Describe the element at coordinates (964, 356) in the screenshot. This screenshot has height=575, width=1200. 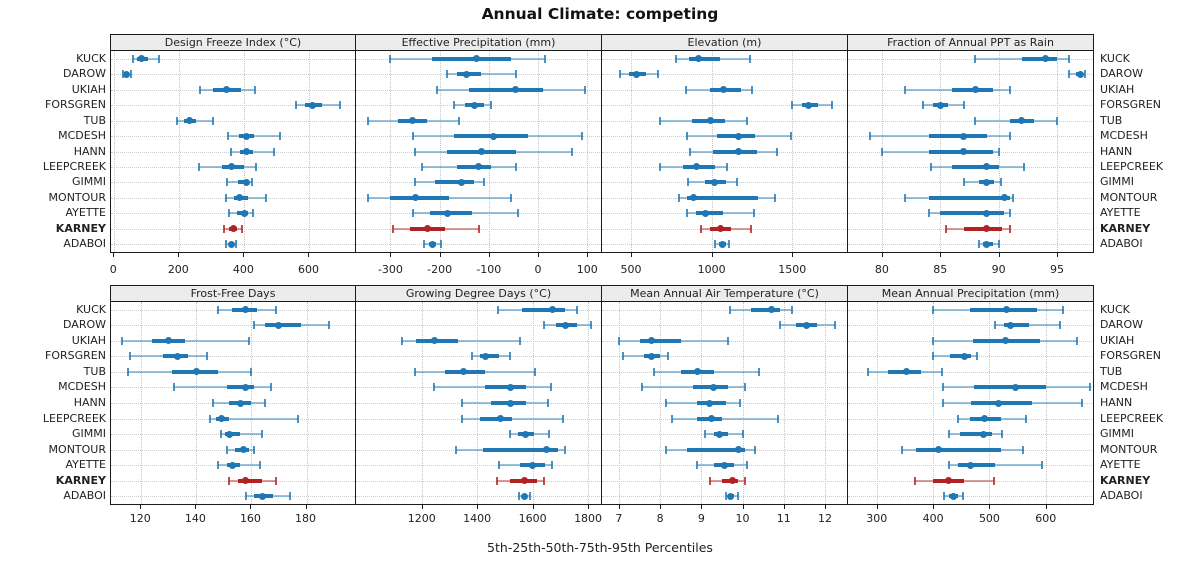
I see `median-dot-forsgren` at that location.